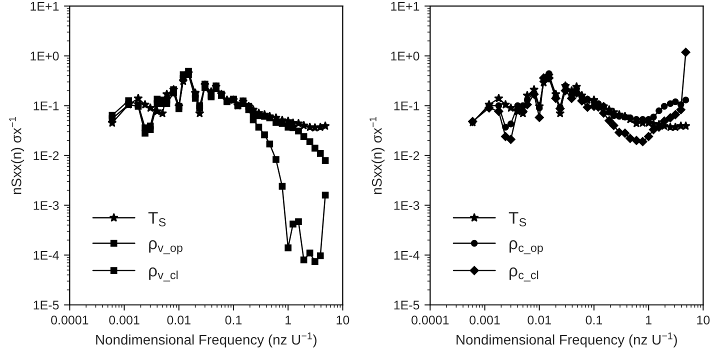 The image size is (711, 357). Describe the element at coordinates (524, 274) in the screenshot. I see `legend-label: ρ$_{c_cl}$` at that location.